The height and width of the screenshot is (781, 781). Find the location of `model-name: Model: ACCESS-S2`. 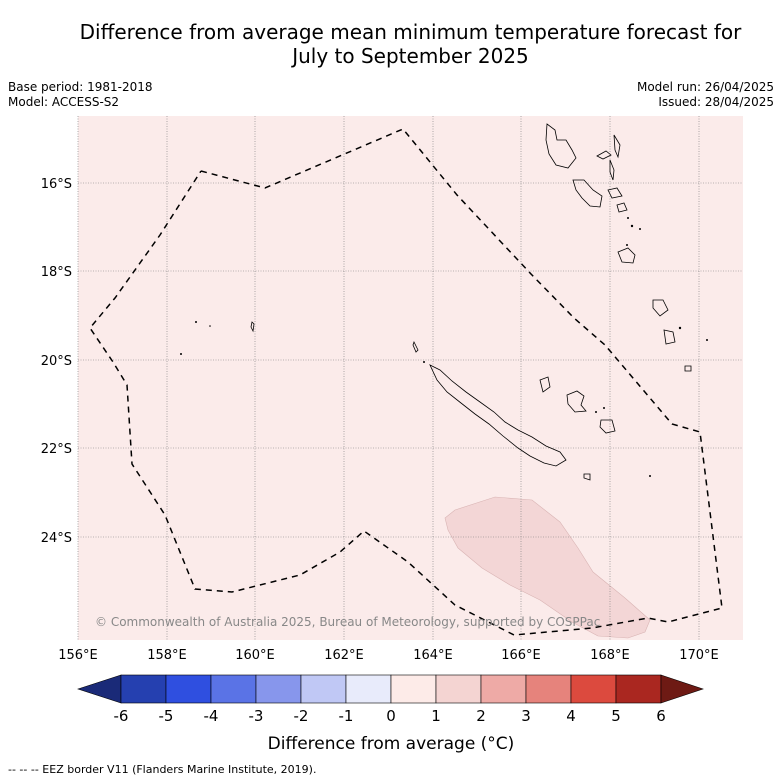

model-name: Model: ACCESS-S2 is located at coordinates (64, 102).